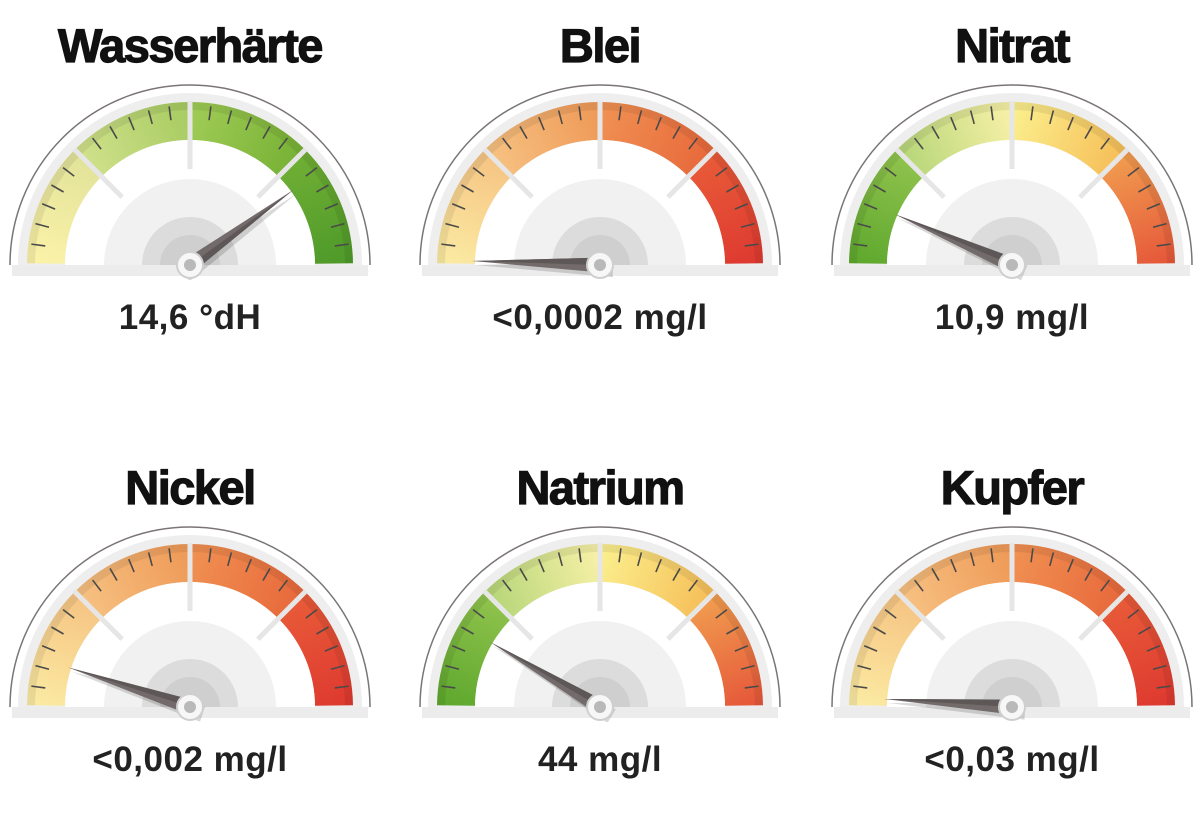 The image size is (1200, 822). Describe the element at coordinates (1013, 45) in the screenshot. I see `gauge-title: Nitrat` at that location.